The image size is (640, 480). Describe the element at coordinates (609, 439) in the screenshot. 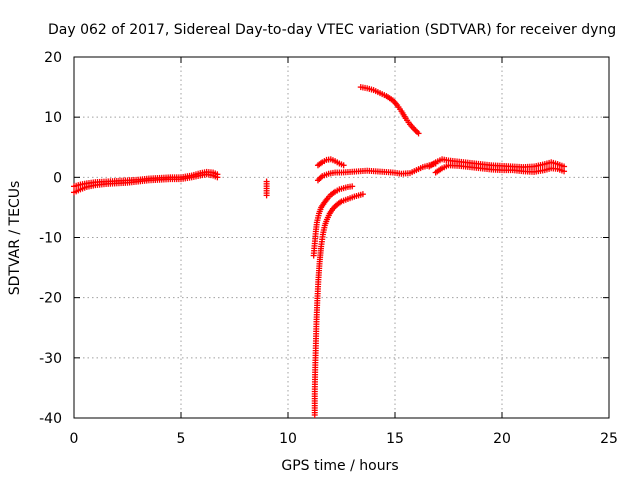

I see `x-tick-label: 25` at that location.